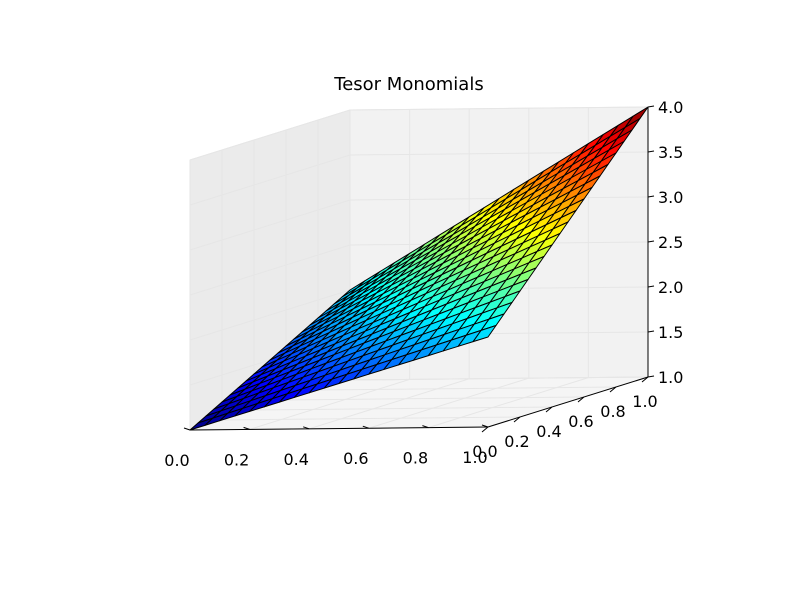 The height and width of the screenshot is (604, 800). What do you see at coordinates (670, 332) in the screenshot?
I see `z-axis-tick-label: 1.5` at bounding box center [670, 332].